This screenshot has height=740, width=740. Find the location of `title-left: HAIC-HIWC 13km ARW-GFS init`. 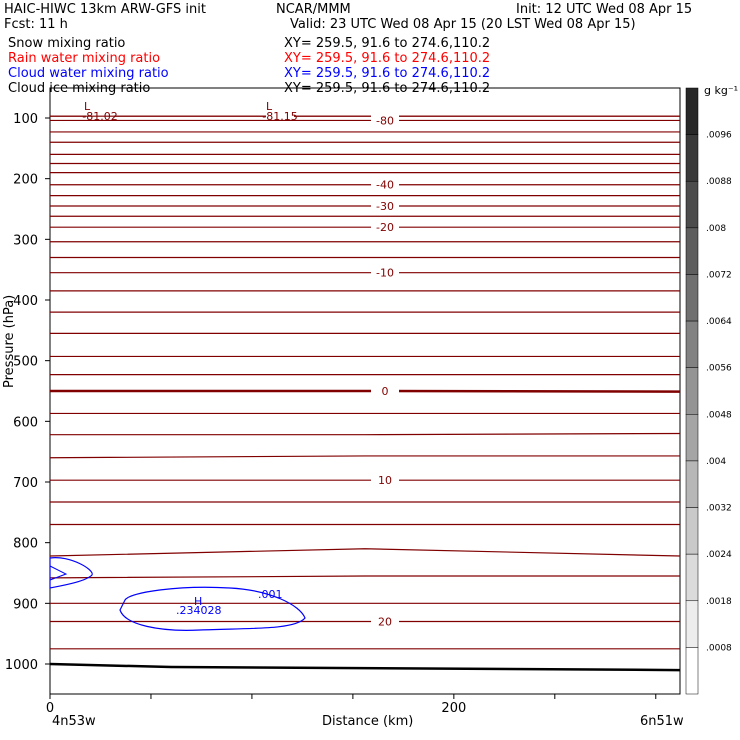

title-left: HAIC-HIWC 13km ARW-GFS init is located at coordinates (105, 9).